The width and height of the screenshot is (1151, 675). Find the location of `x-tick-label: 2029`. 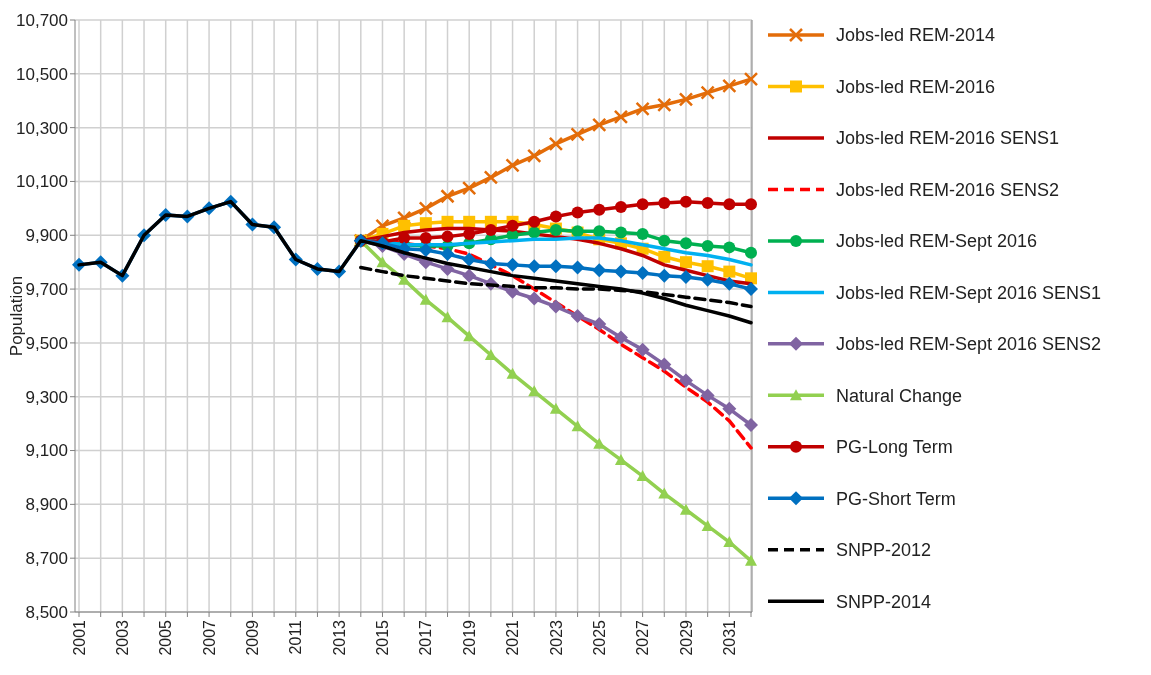

x-tick-label: 2029 is located at coordinates (686, 637).